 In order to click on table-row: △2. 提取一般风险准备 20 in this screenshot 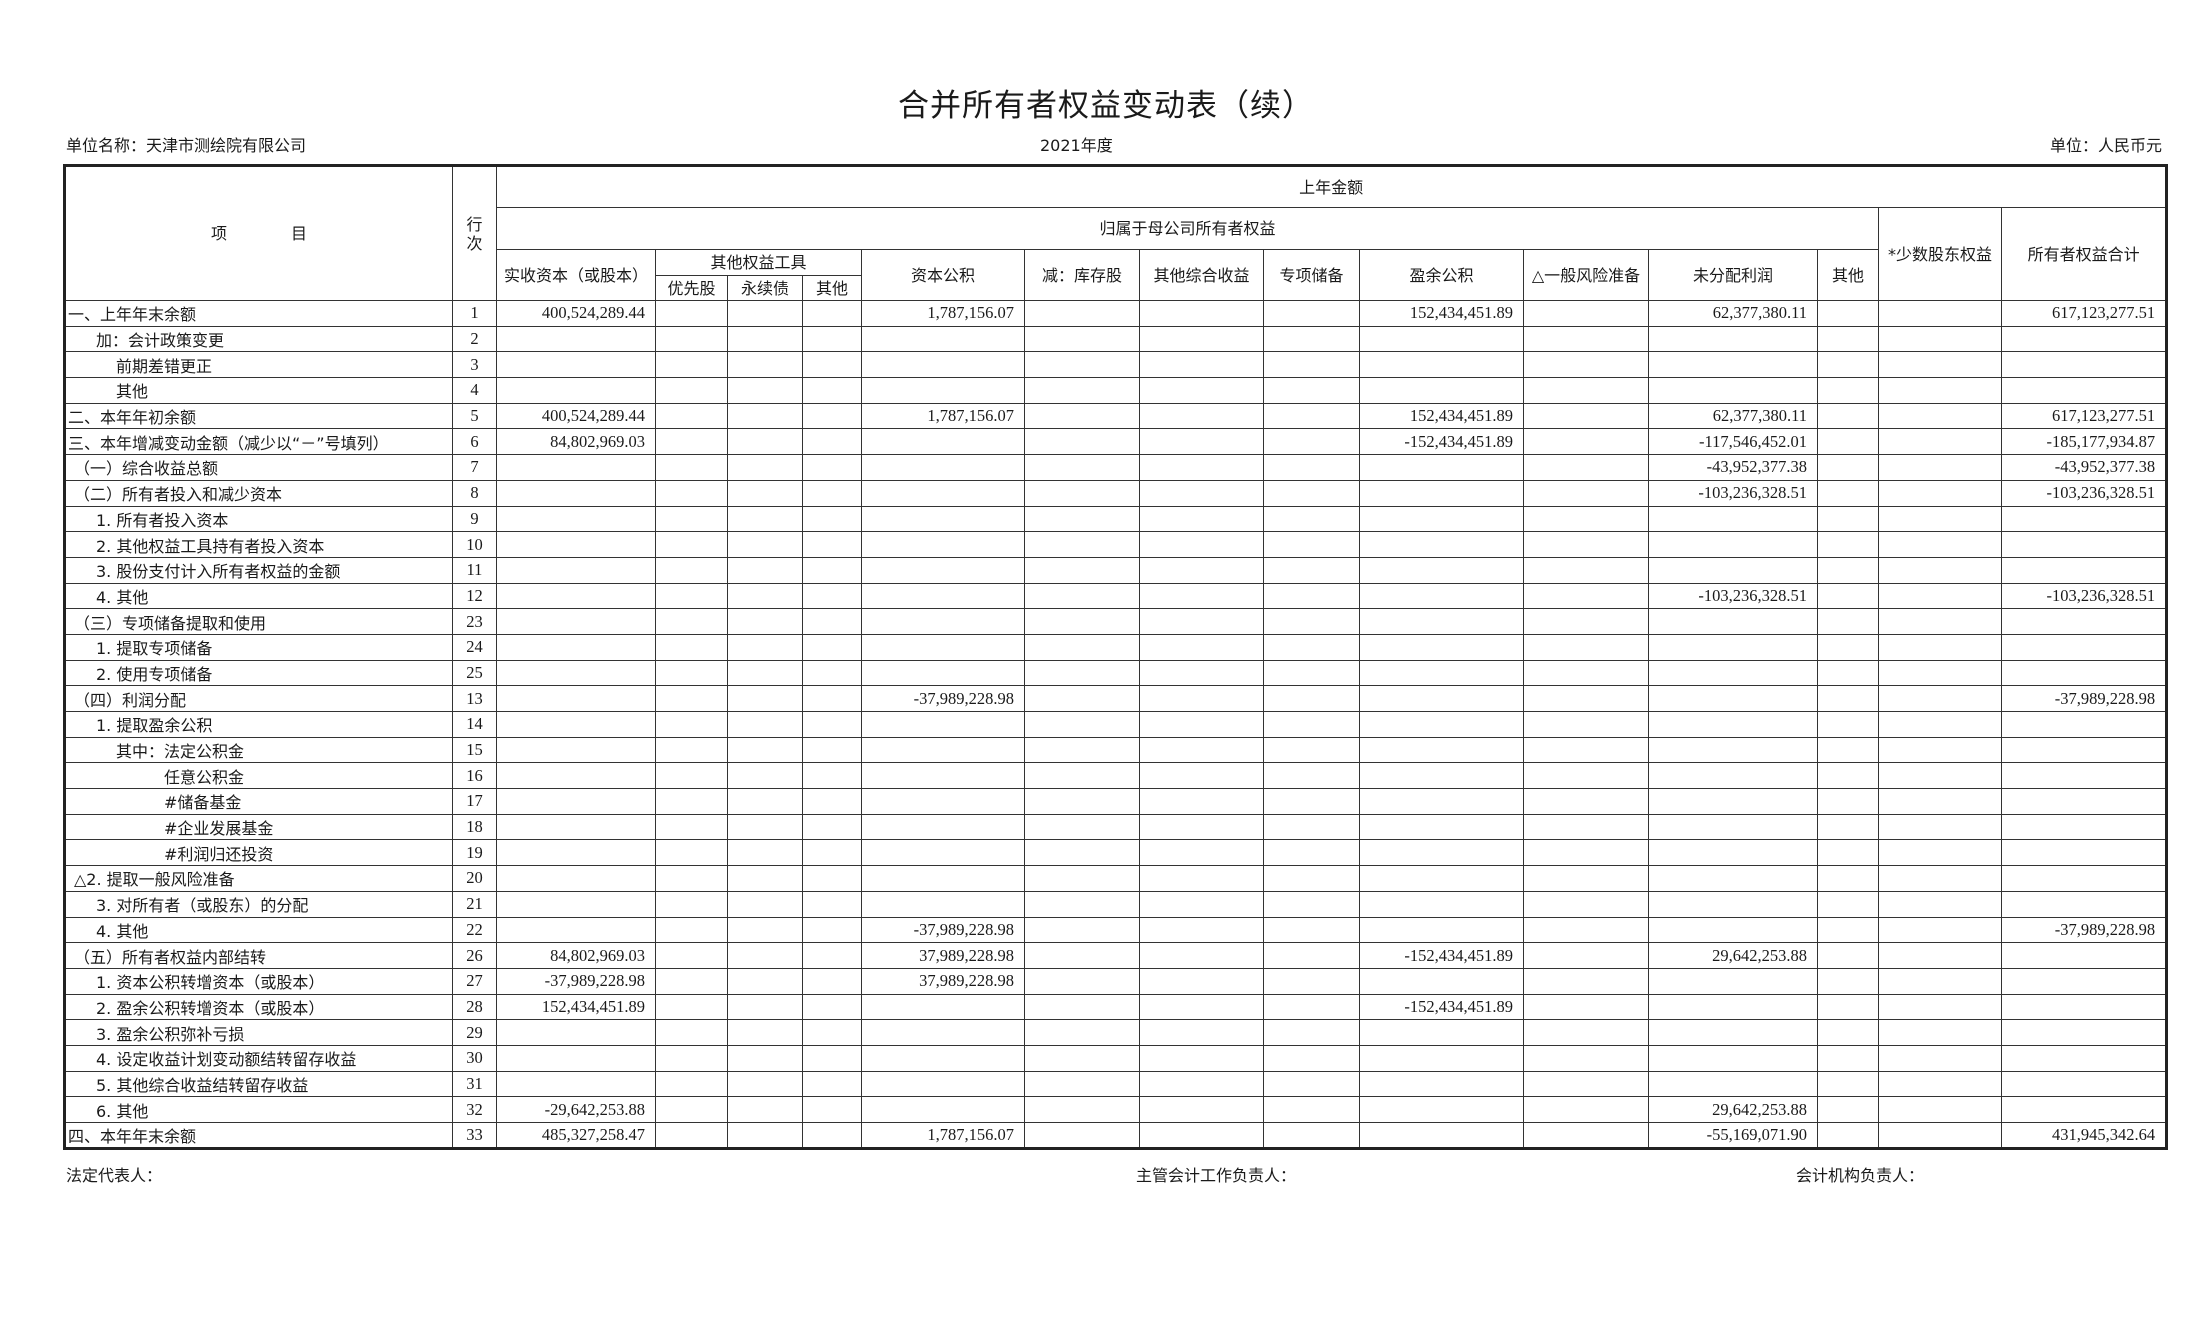, I will do `click(1116, 878)`.